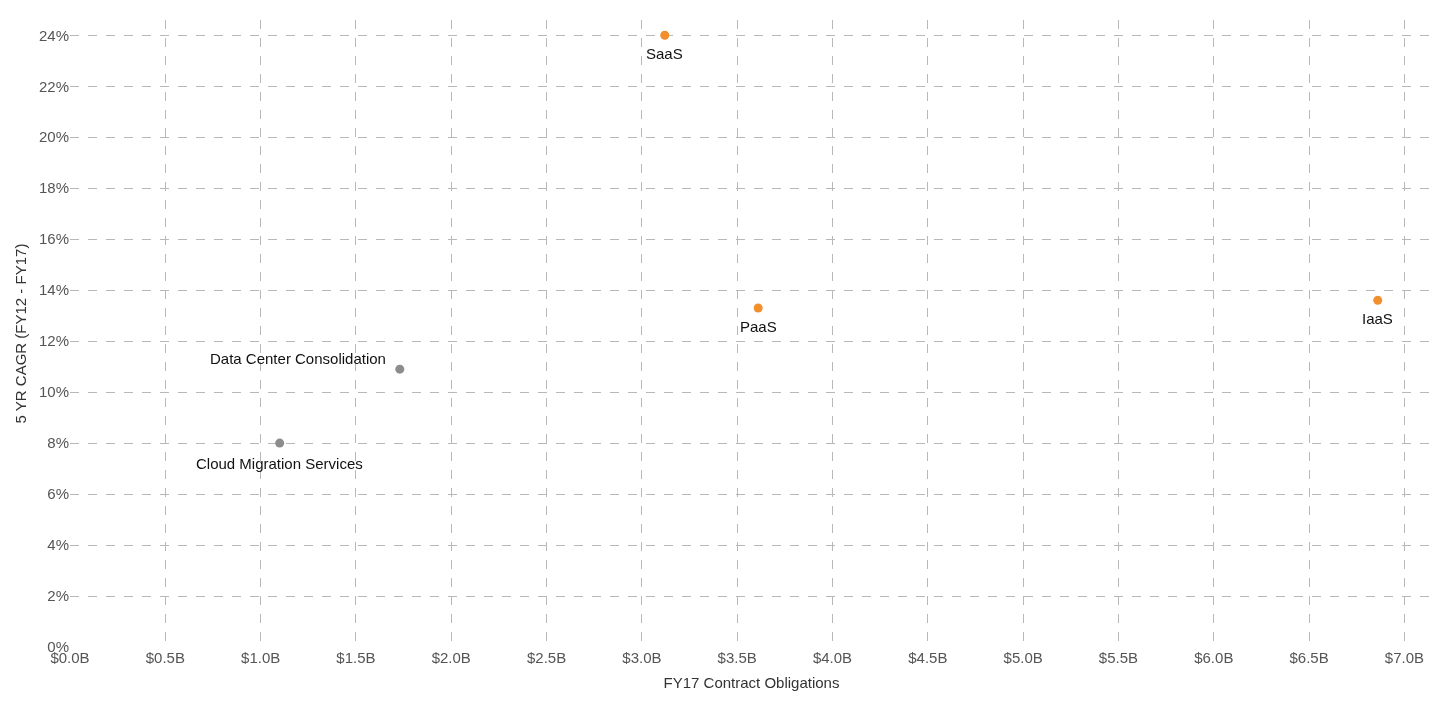 Image resolution: width=1448 pixels, height=702 pixels. I want to click on y-tick-label: 18%, so click(53, 188).